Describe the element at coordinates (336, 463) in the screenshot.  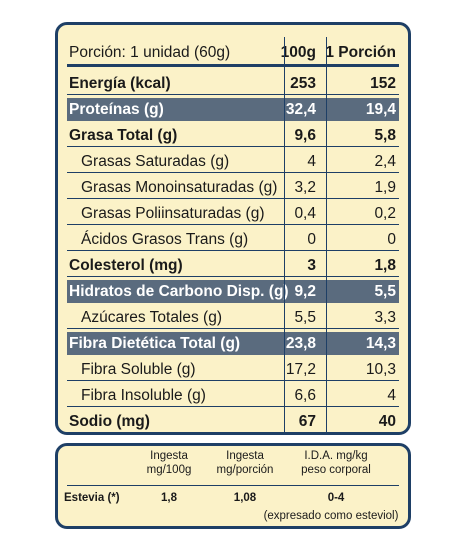
I see `stevia-col3-header: I.D.A. mg/kg peso corporal` at that location.